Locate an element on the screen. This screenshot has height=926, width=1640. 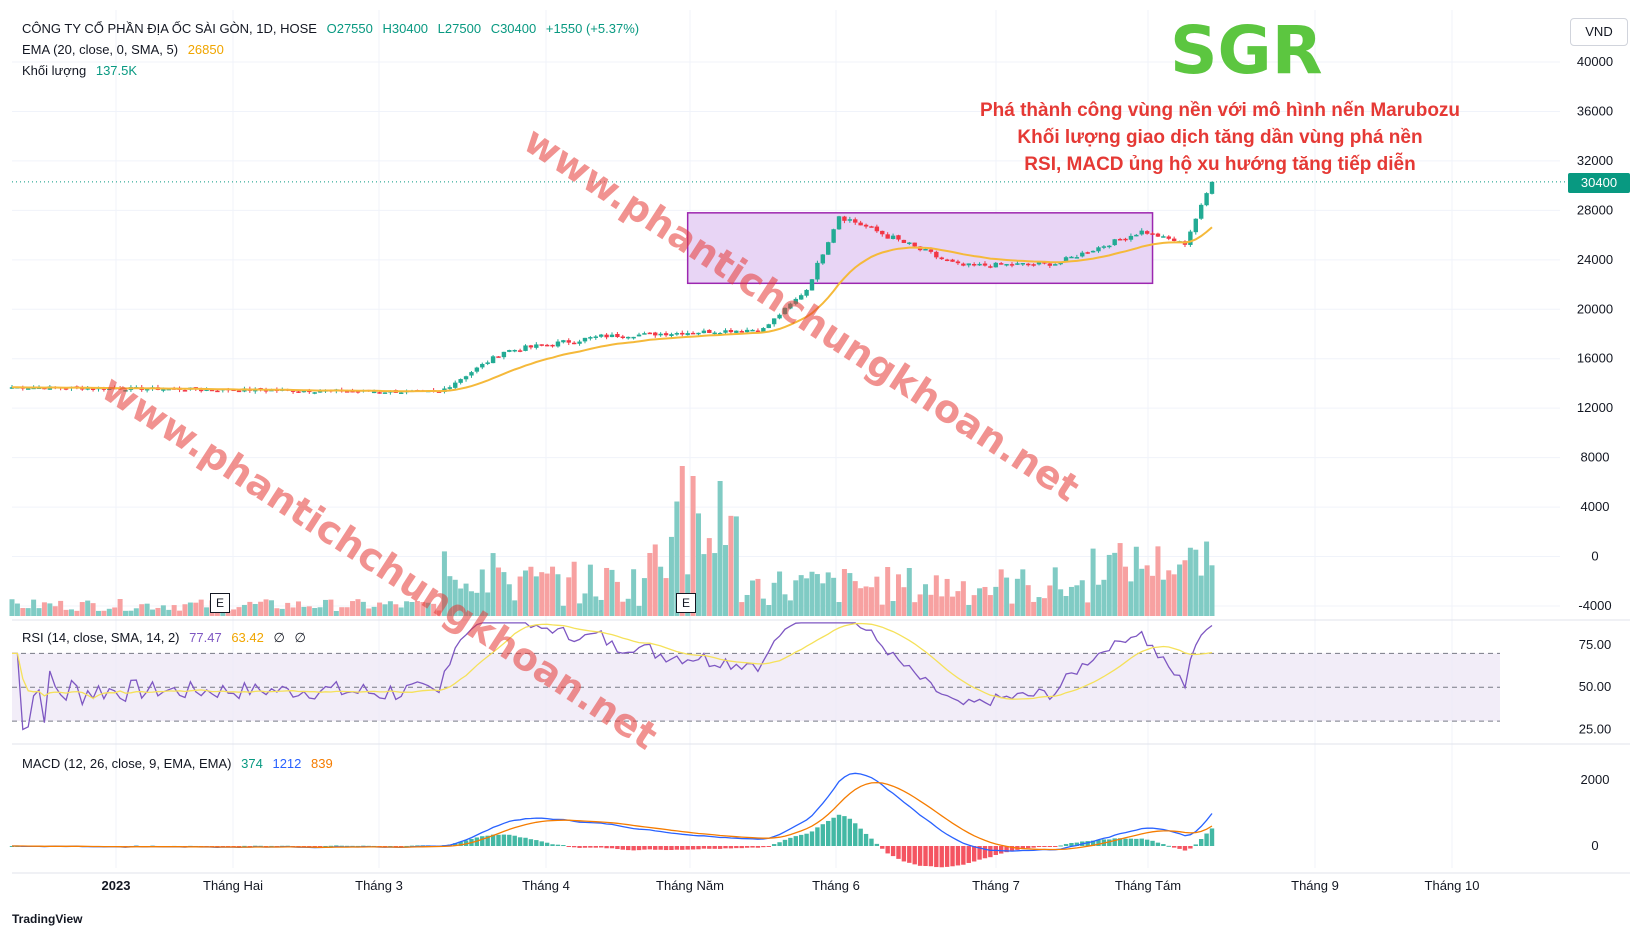
rsi-axis-label: 25.00 is located at coordinates (1595, 729).